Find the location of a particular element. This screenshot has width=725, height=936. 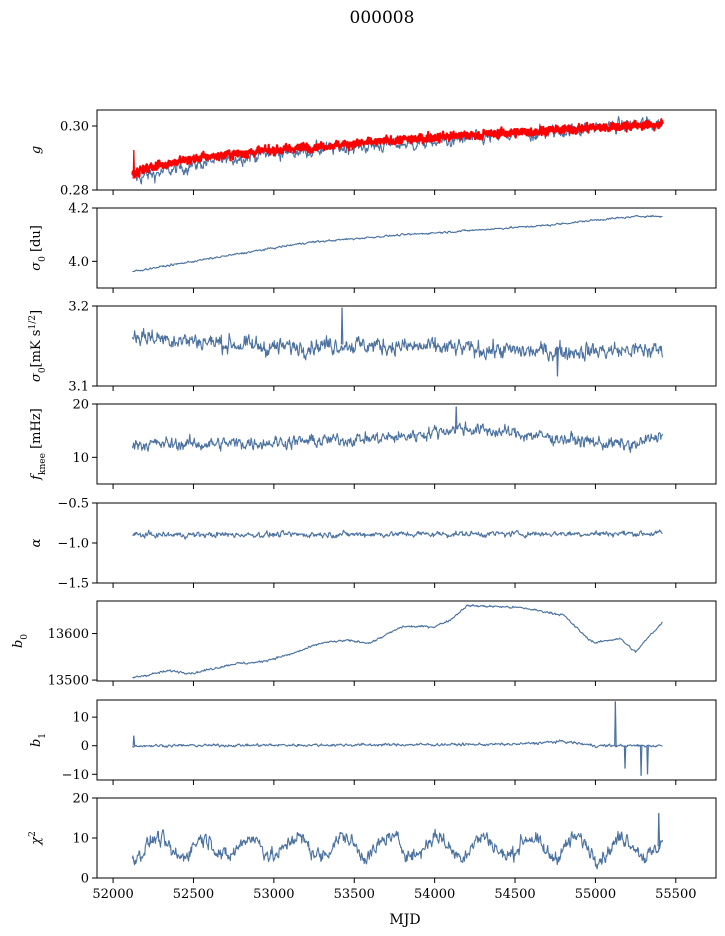

panel-sigma0-du-ylabel: σ0 [du] is located at coordinates (38, 248).